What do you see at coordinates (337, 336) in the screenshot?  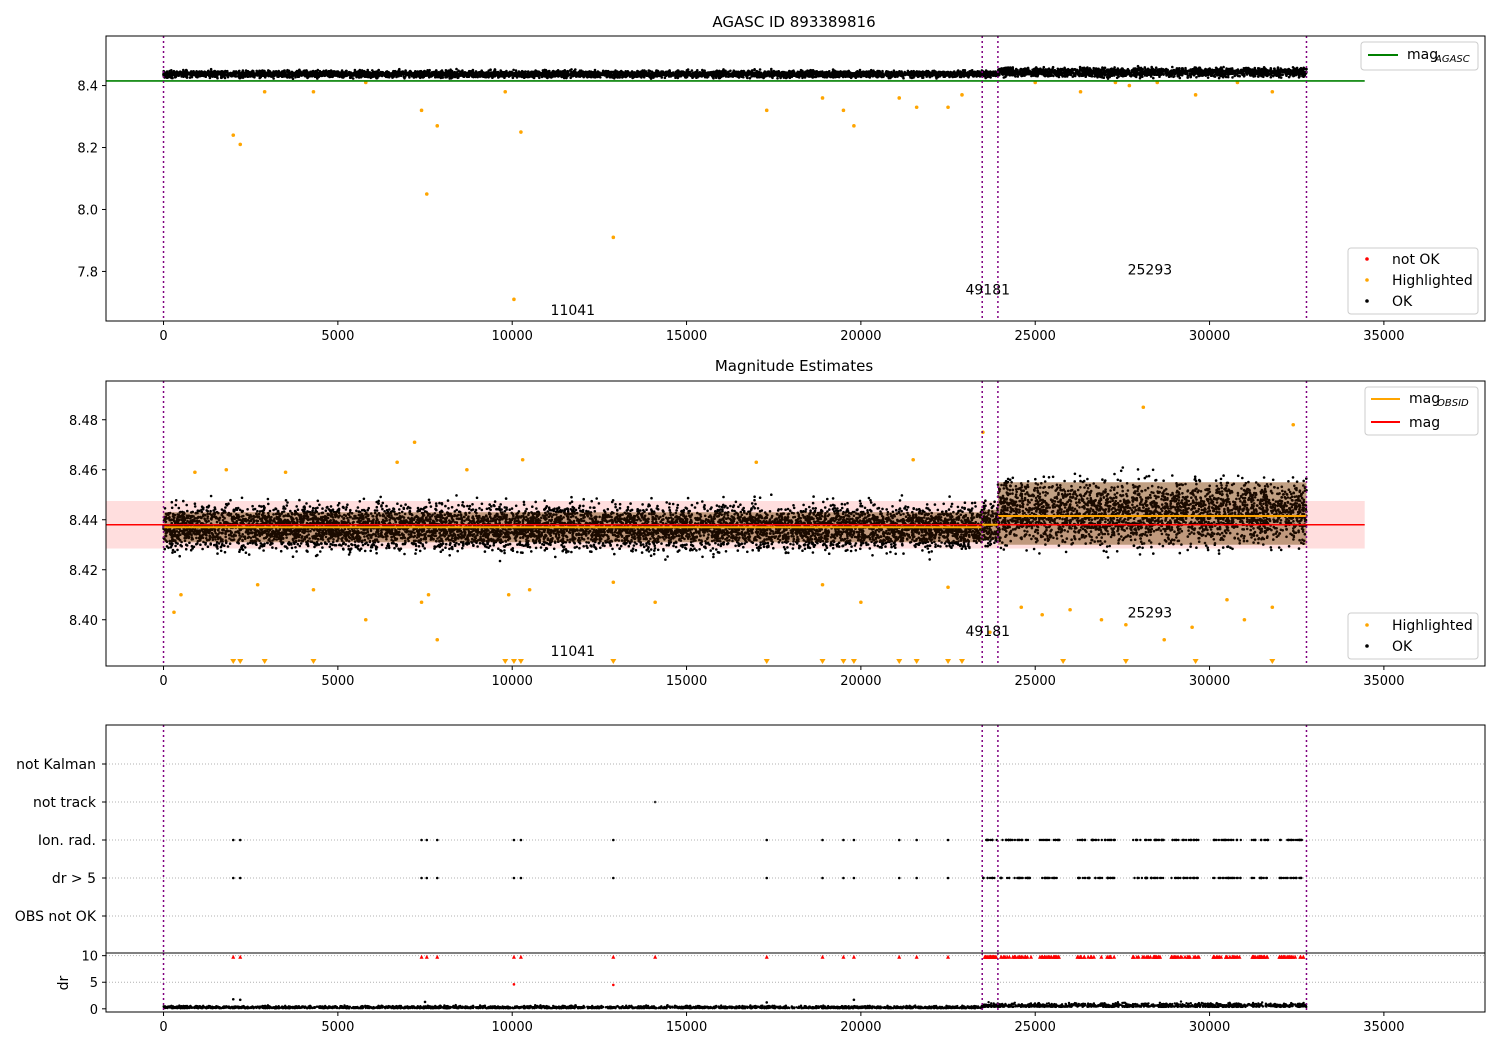 I see `x-tick-label: 5000` at bounding box center [337, 336].